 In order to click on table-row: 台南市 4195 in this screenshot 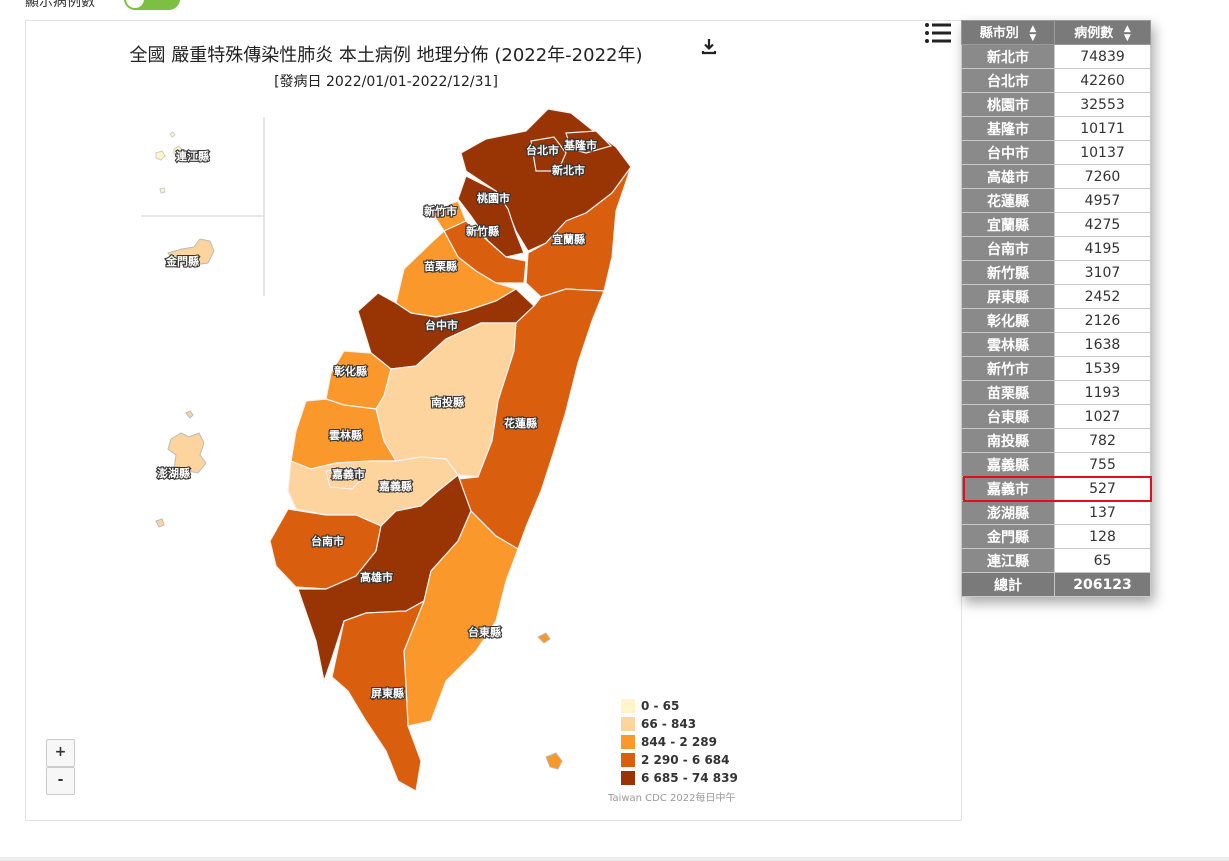, I will do `click(1056, 248)`.